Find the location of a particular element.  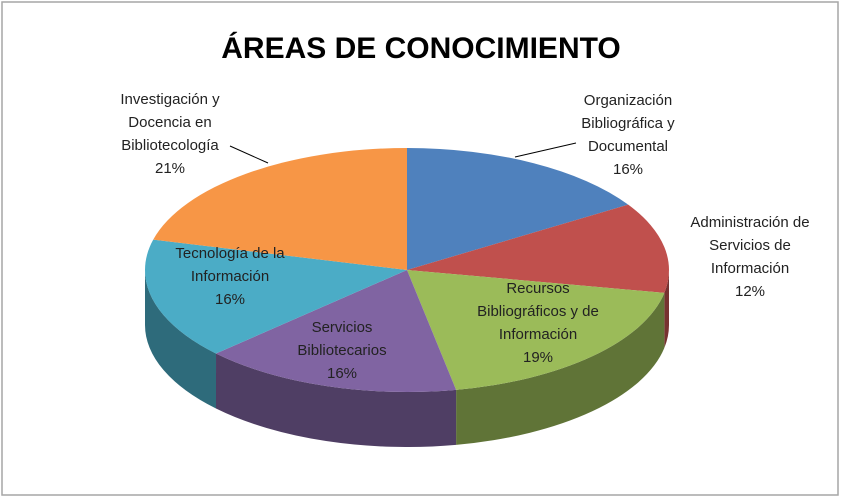

slice-label: Recursos Bibliográficos y de Información is located at coordinates (538, 311).